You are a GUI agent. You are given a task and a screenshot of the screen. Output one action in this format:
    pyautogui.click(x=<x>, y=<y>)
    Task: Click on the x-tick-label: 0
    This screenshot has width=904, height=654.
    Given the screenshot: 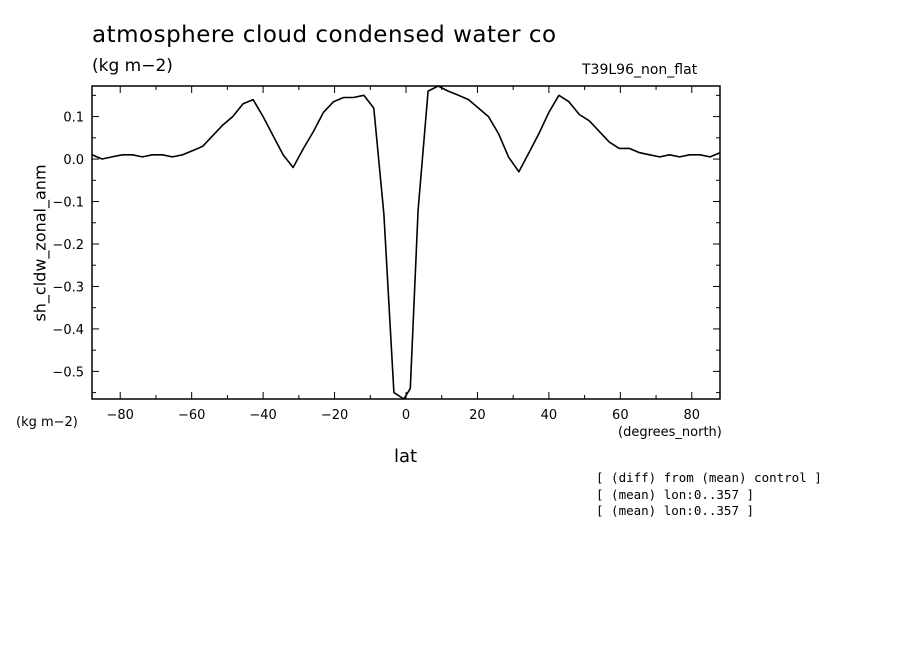 What is the action you would take?
    pyautogui.click(x=406, y=415)
    